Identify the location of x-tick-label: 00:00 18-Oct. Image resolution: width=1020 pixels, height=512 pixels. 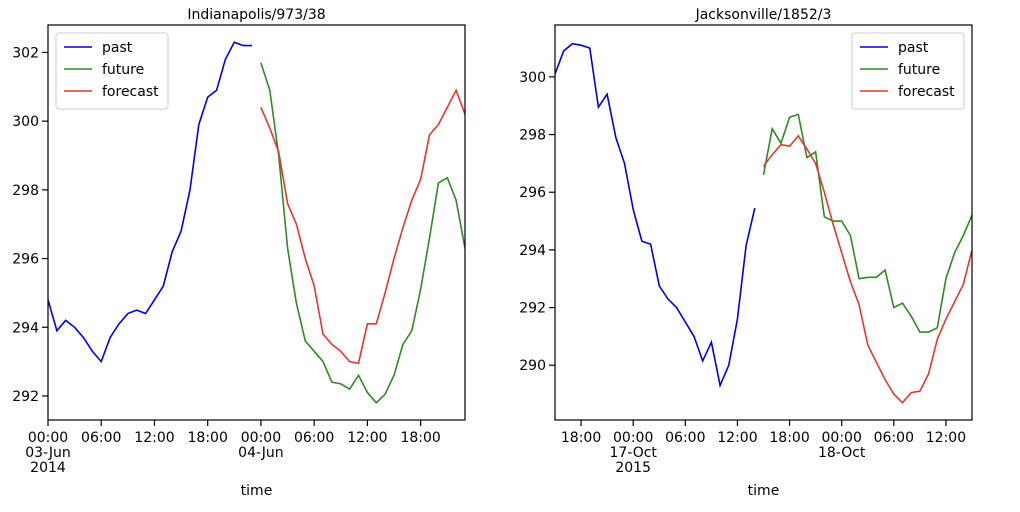
(842, 445).